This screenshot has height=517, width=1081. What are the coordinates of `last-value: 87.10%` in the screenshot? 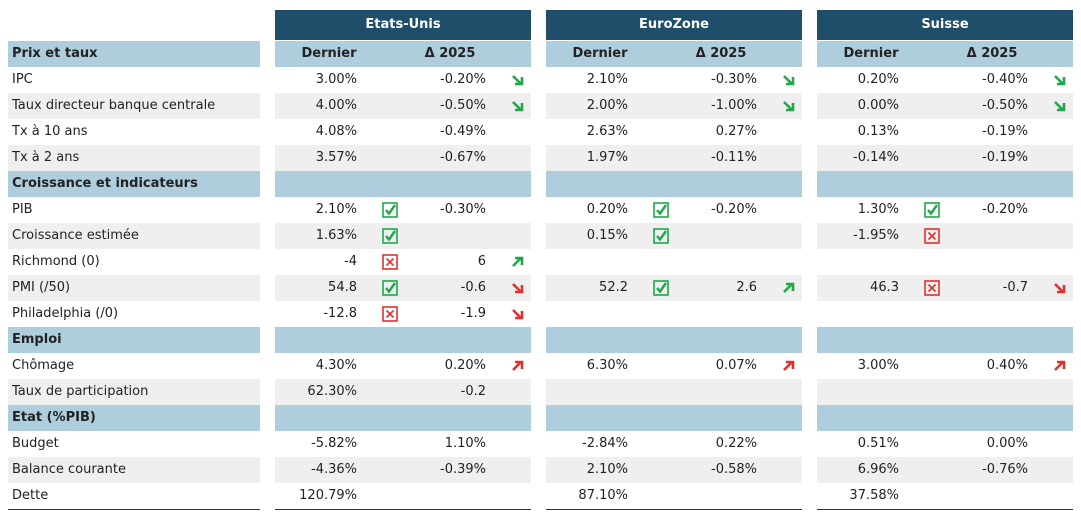 It's located at (603, 495).